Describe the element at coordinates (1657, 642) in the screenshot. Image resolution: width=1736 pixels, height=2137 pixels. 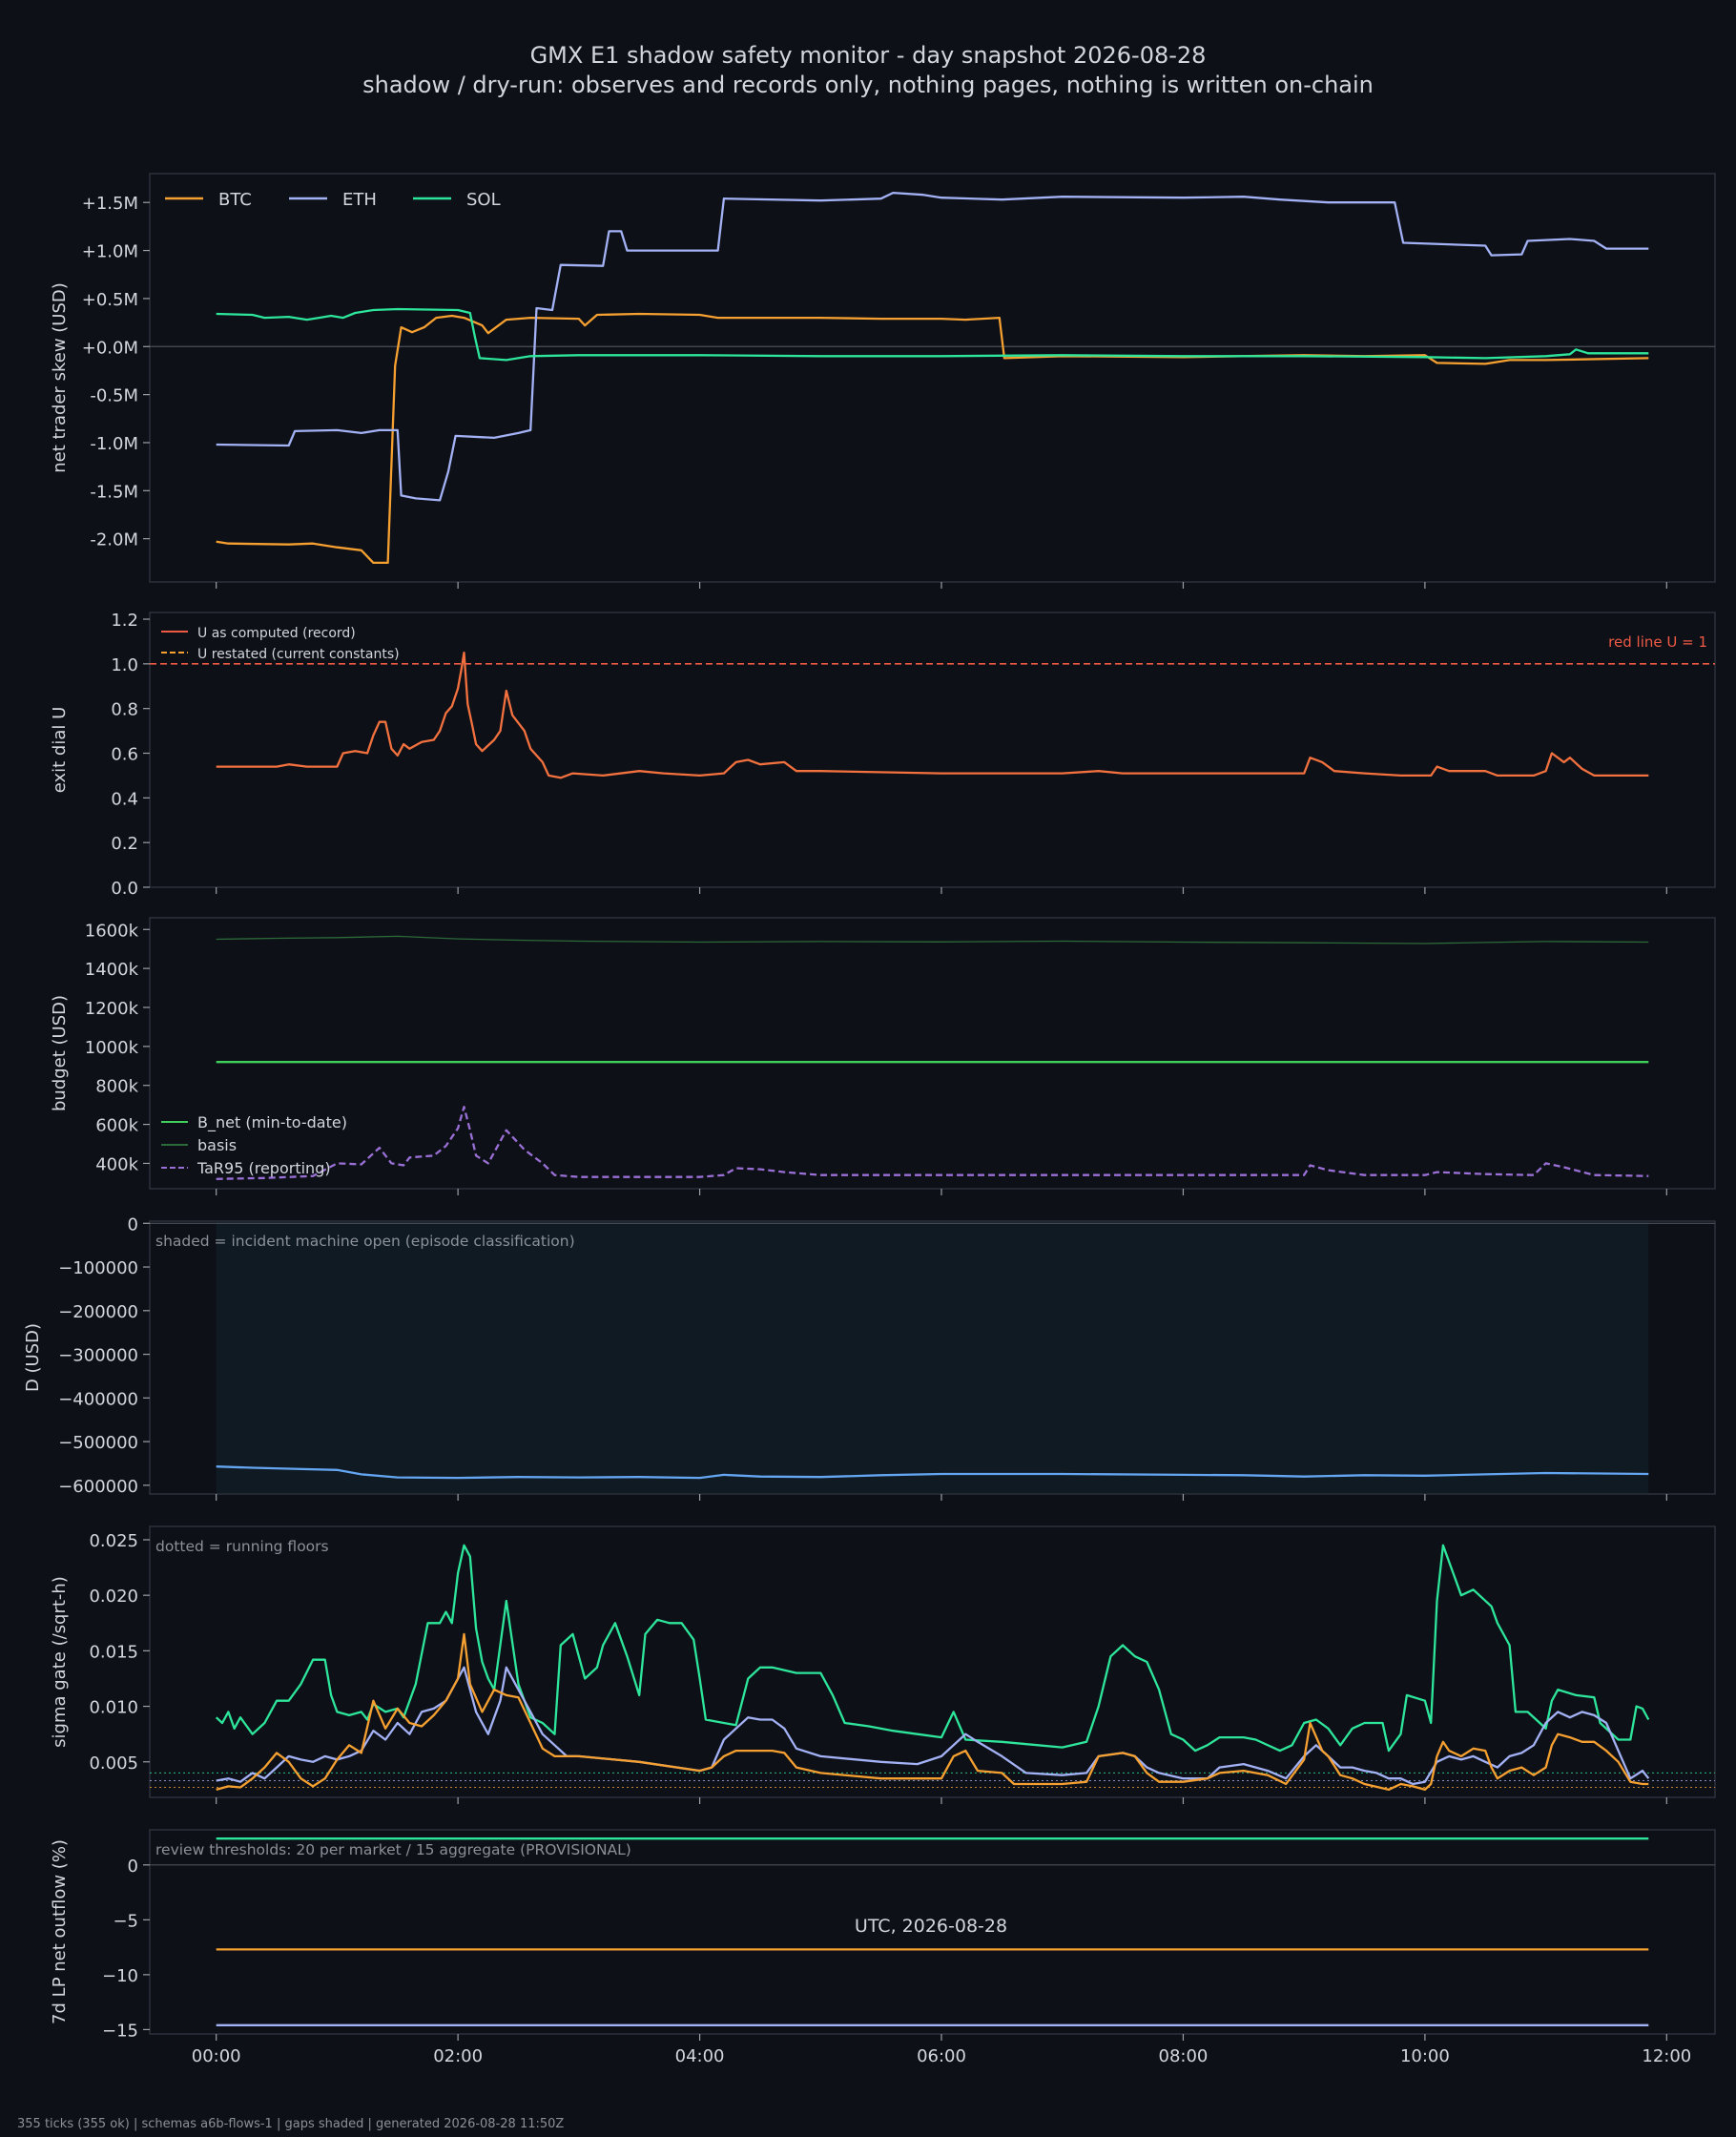
I see `red-line-label: red line U = 1` at that location.